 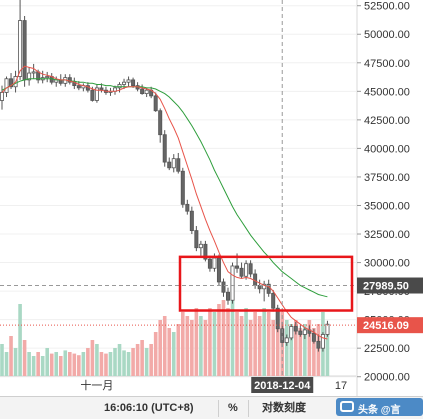 I want to click on y-tick-label: 47500.00, so click(x=387, y=64).